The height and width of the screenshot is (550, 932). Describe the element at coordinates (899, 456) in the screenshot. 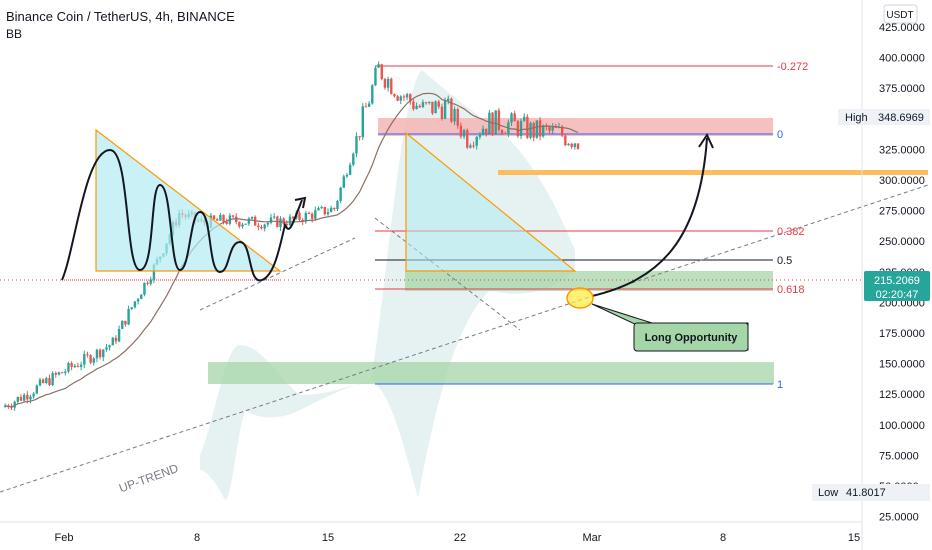

I see `price-tick-label: 75.0000` at that location.